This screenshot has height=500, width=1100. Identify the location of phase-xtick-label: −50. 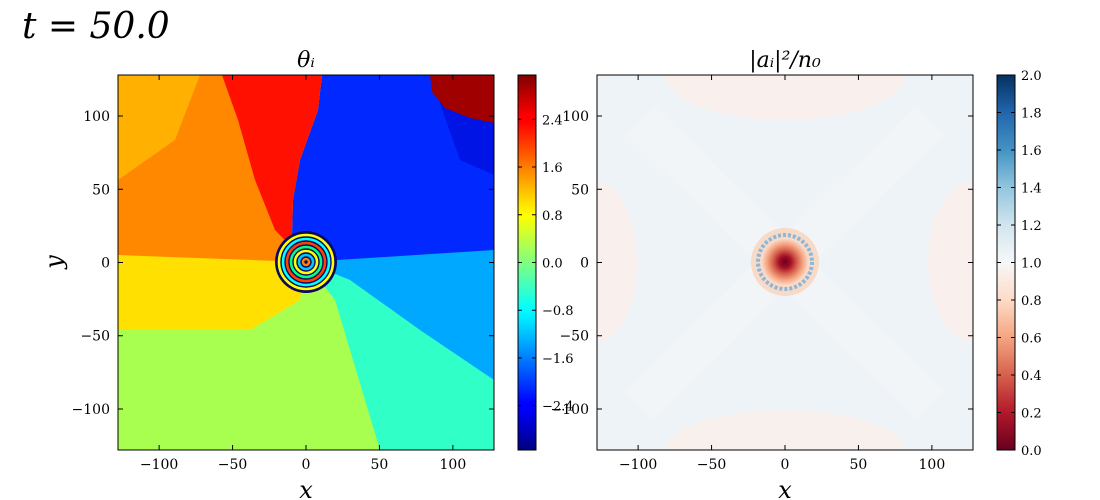
(233, 465).